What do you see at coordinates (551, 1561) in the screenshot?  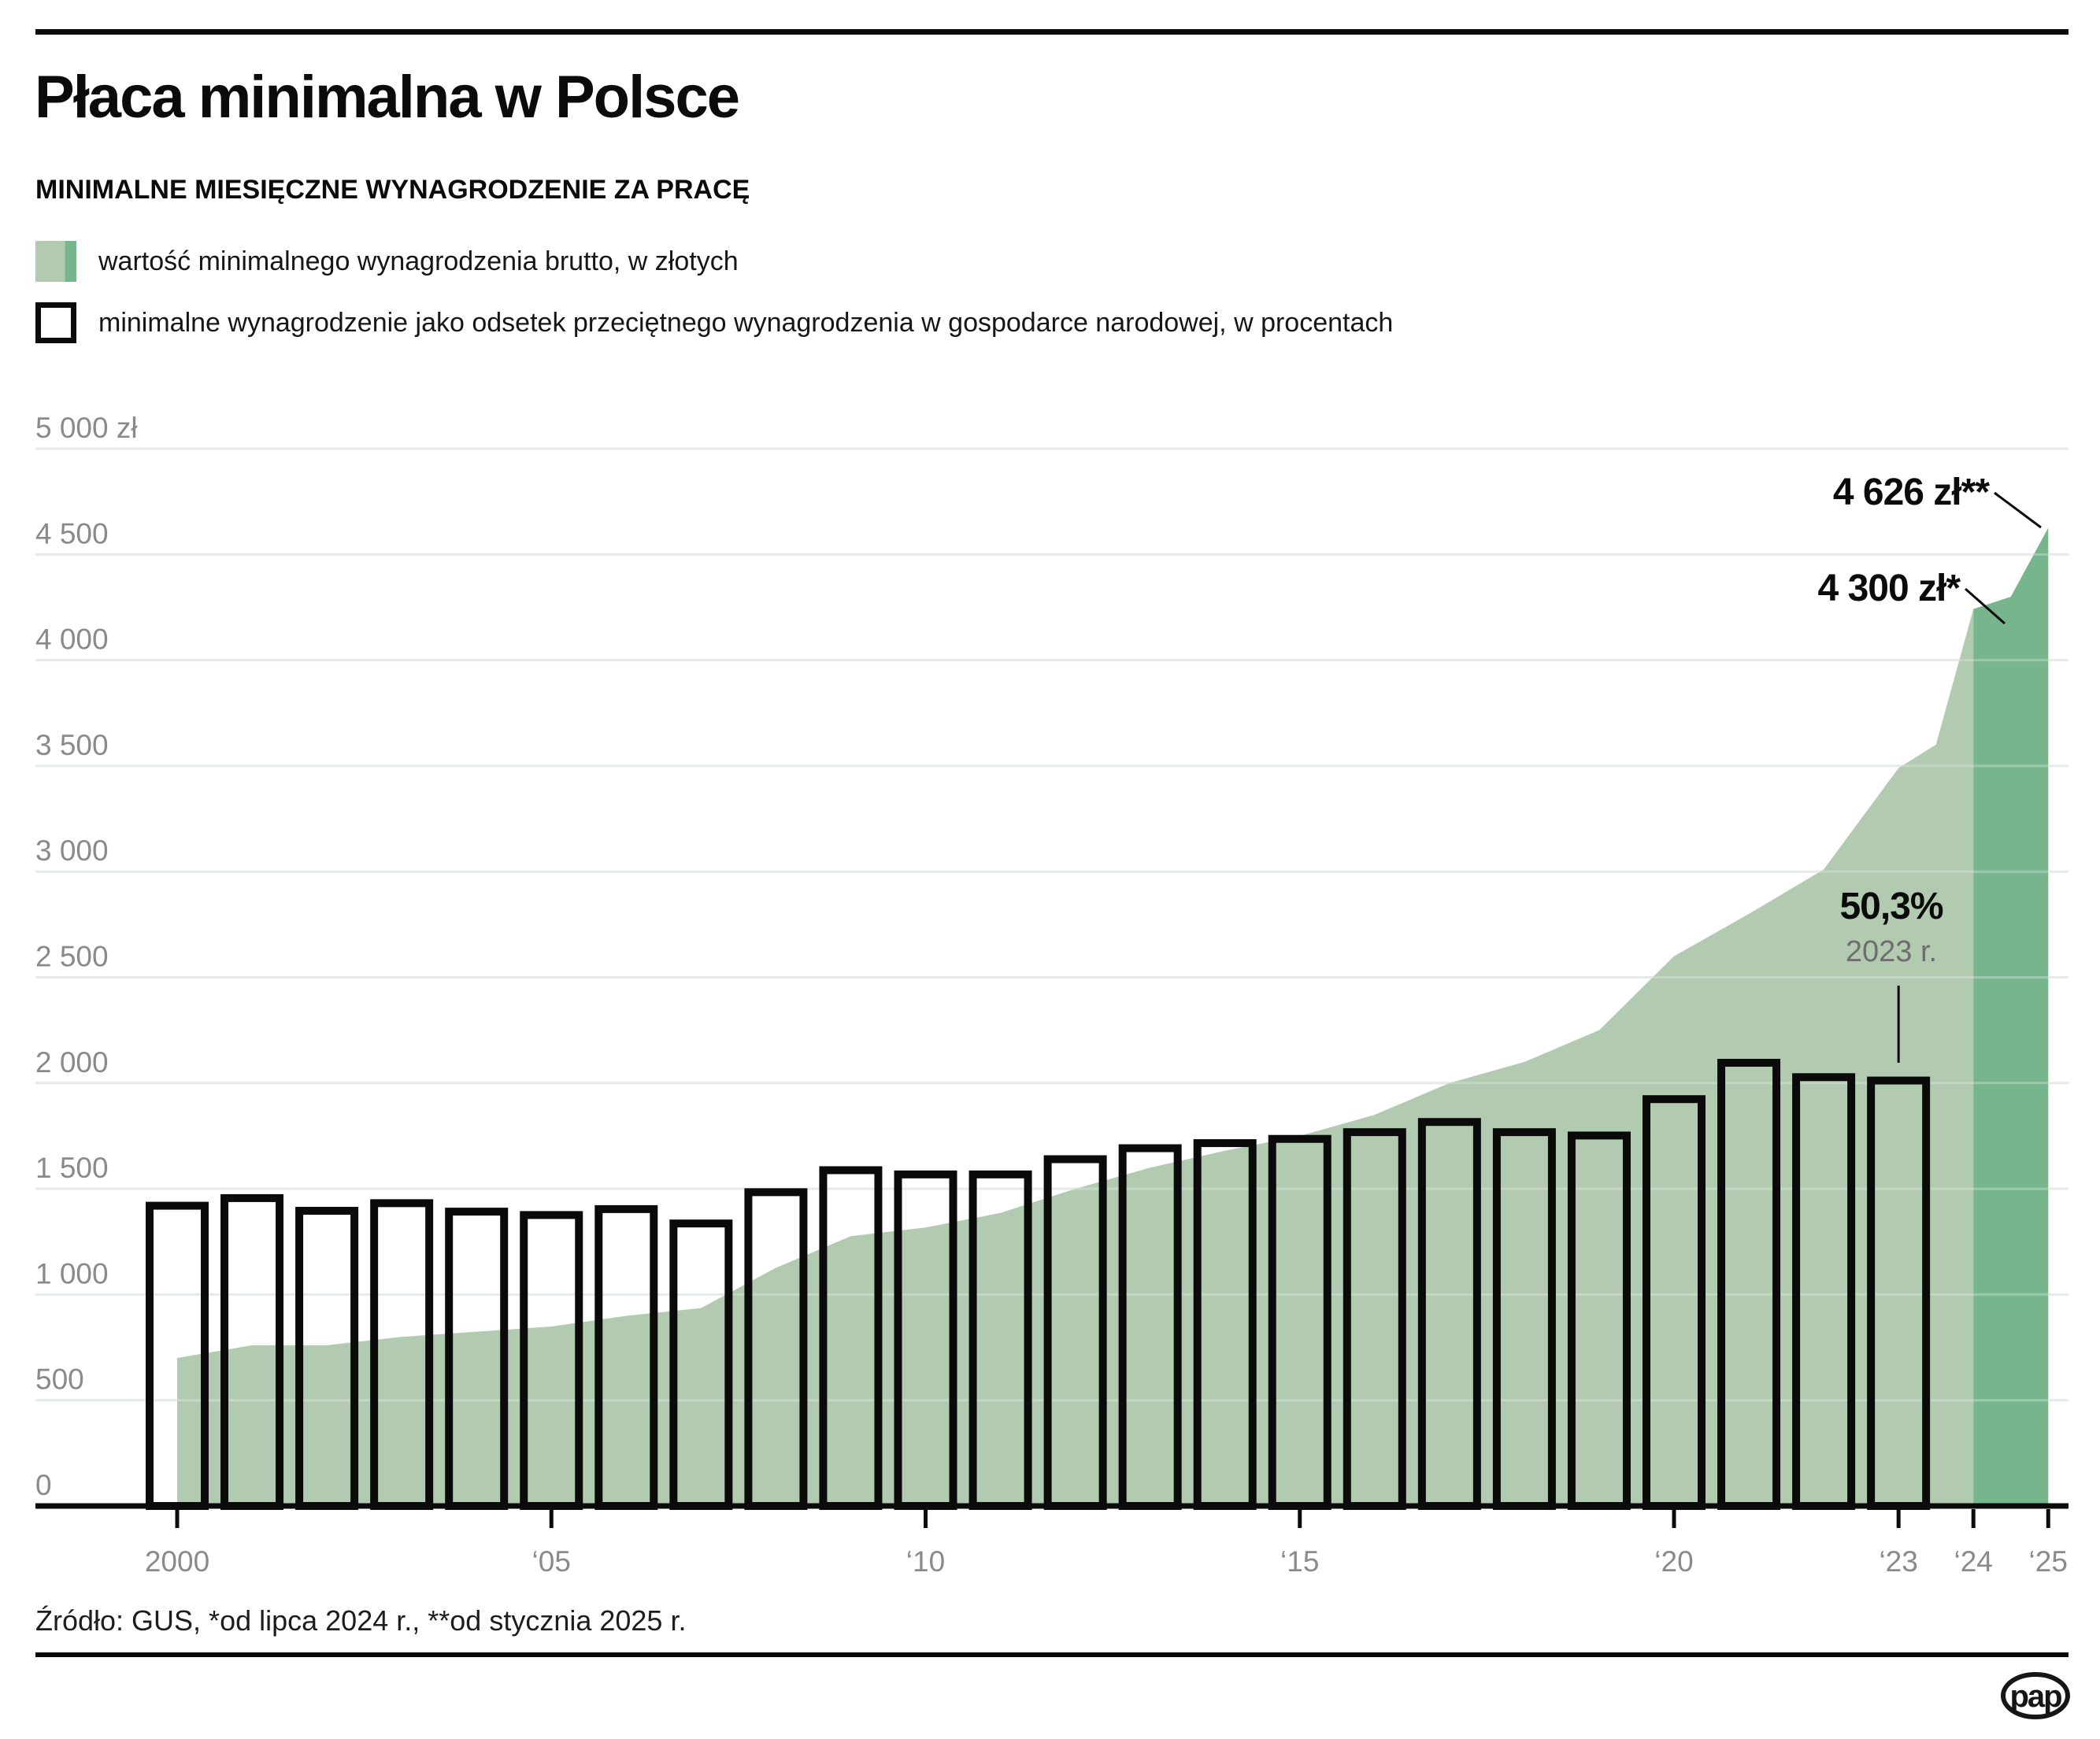 I see `x-tick-label: ‘05` at bounding box center [551, 1561].